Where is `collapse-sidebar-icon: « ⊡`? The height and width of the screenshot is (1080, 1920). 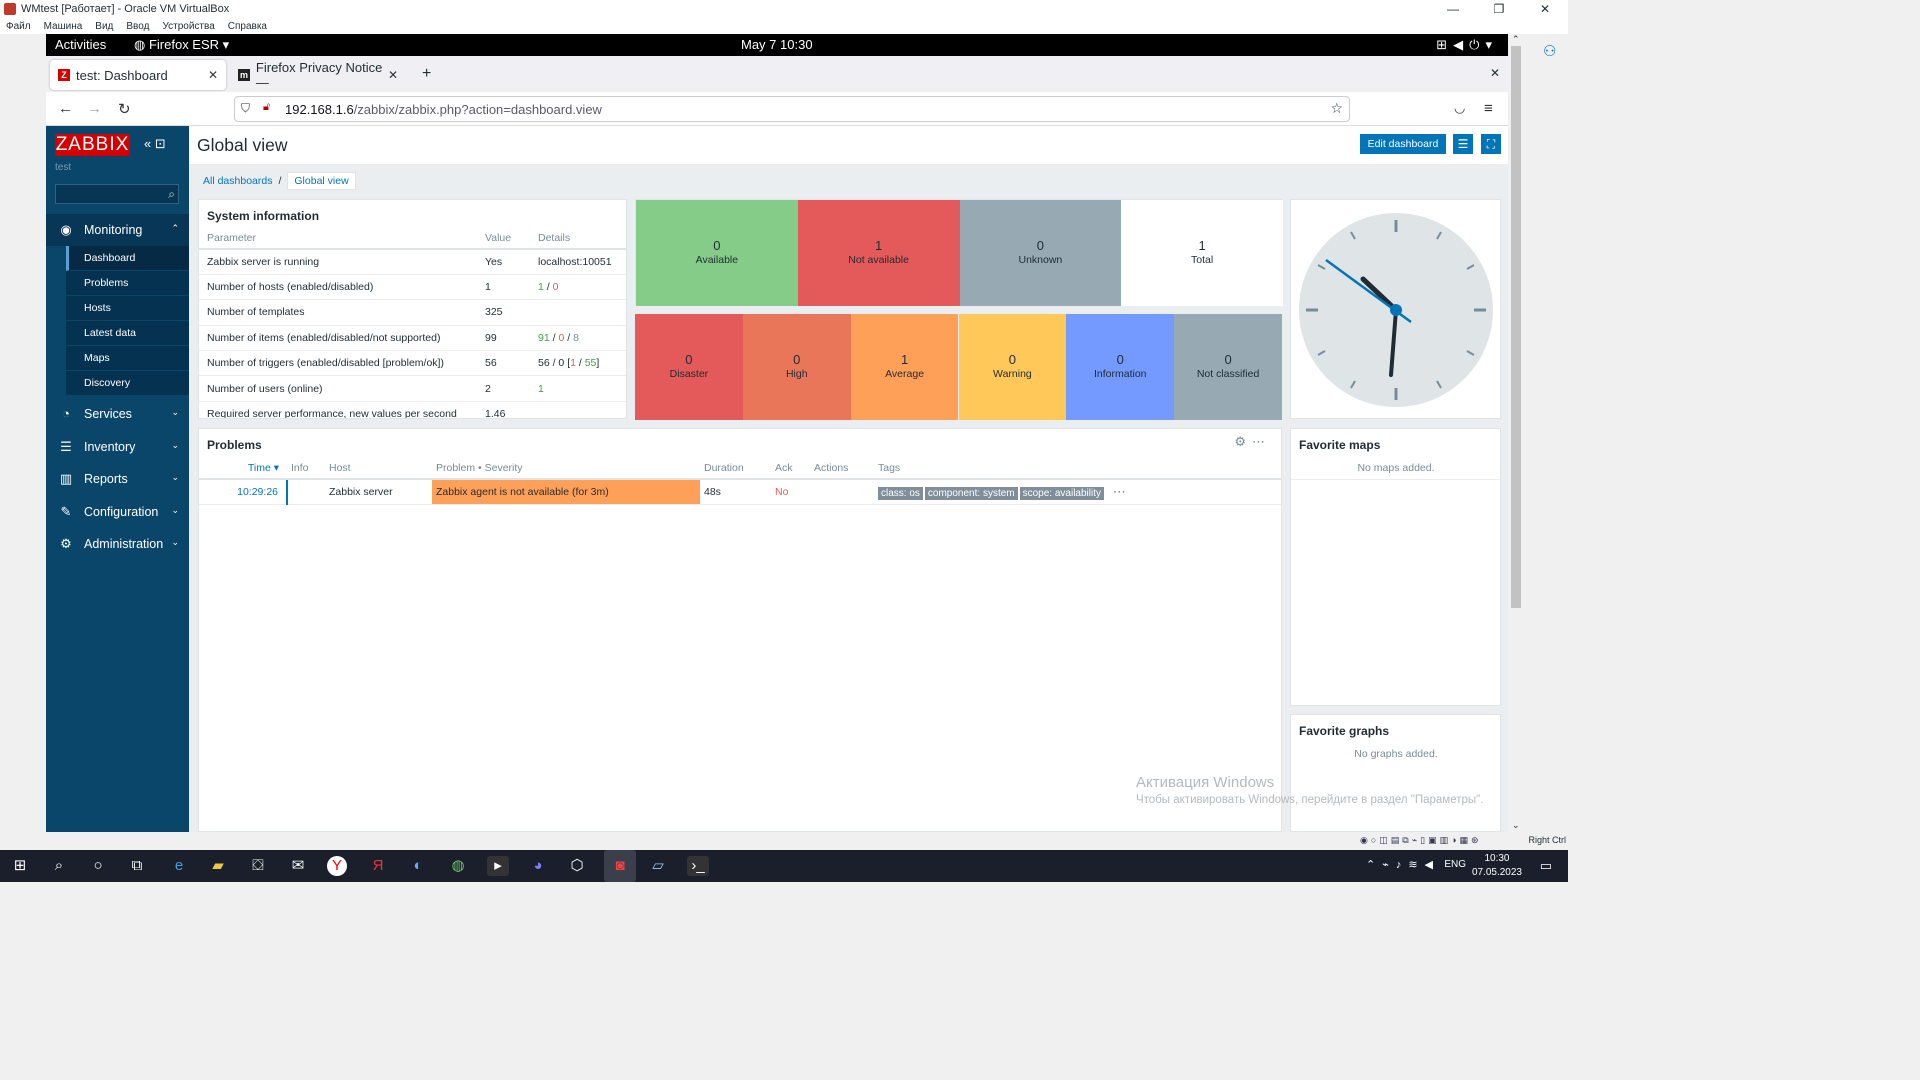
collapse-sidebar-icon: « ⊡ is located at coordinates (155, 143).